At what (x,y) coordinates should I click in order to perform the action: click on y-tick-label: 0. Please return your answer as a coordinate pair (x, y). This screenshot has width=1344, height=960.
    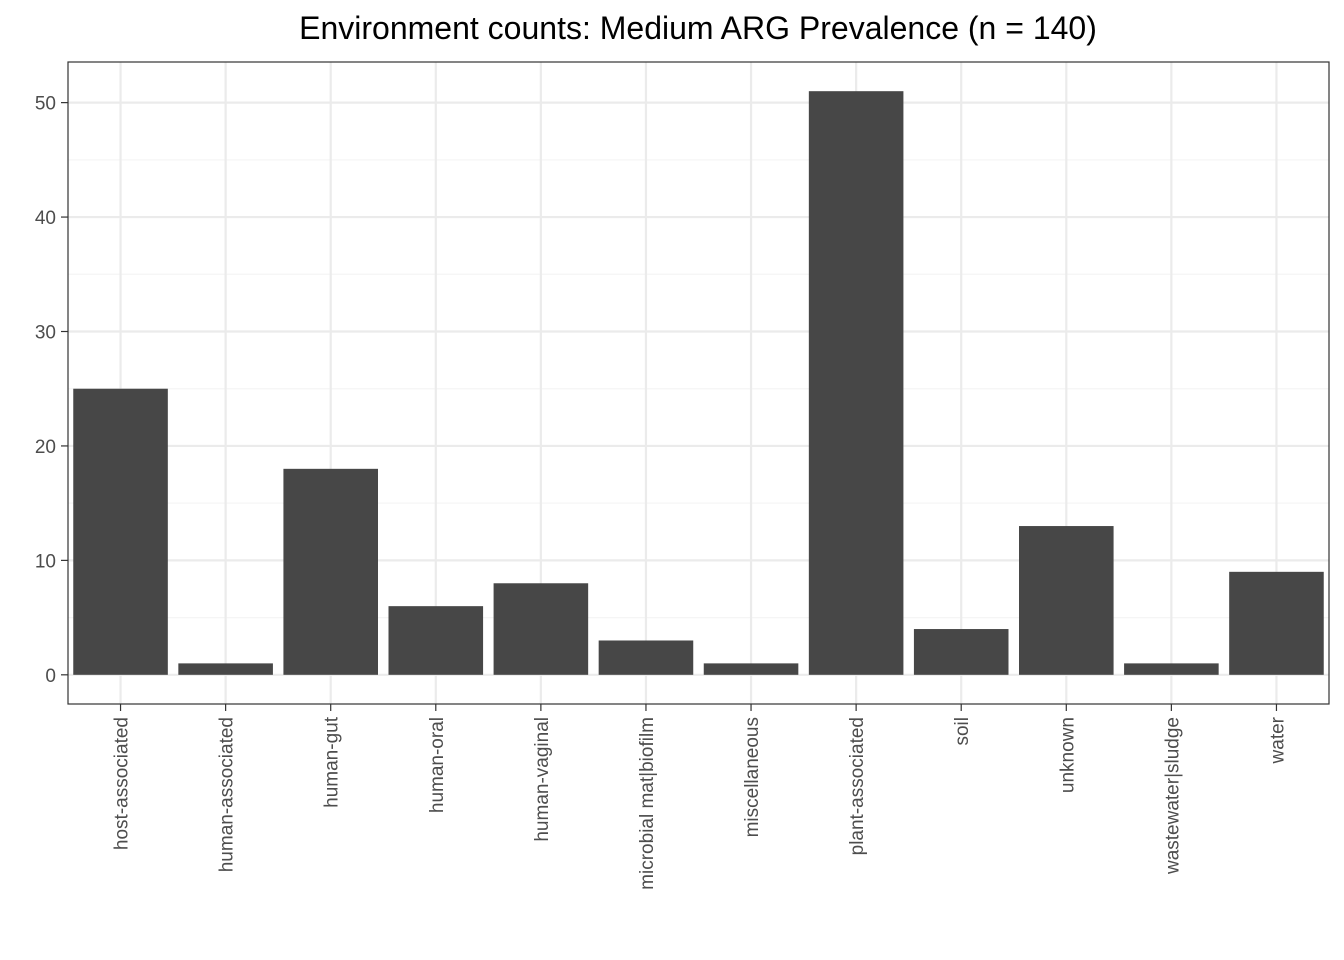
    Looking at the image, I should click on (50, 676).